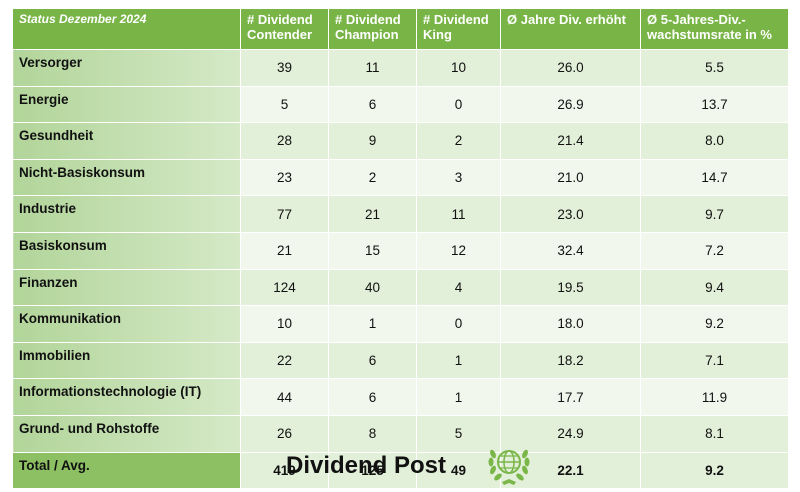 This screenshot has height=492, width=800. Describe the element at coordinates (126, 287) in the screenshot. I see `row-label: Finanzen` at that location.